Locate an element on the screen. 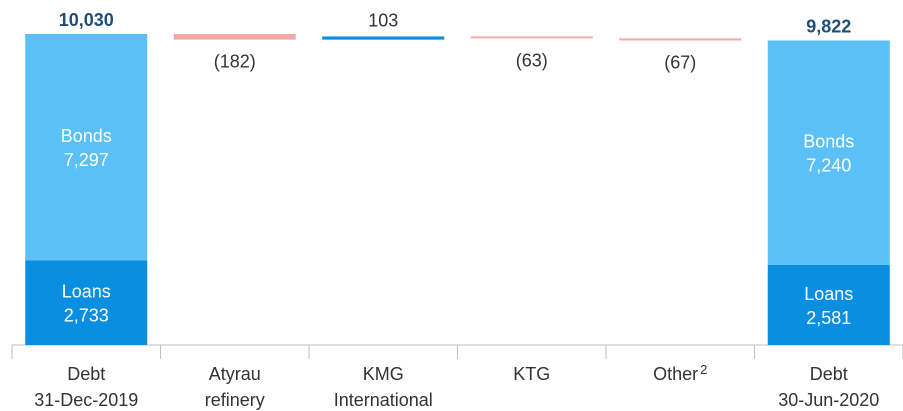 This screenshot has width=903, height=411. end-bonds-bar is located at coordinates (828, 152).